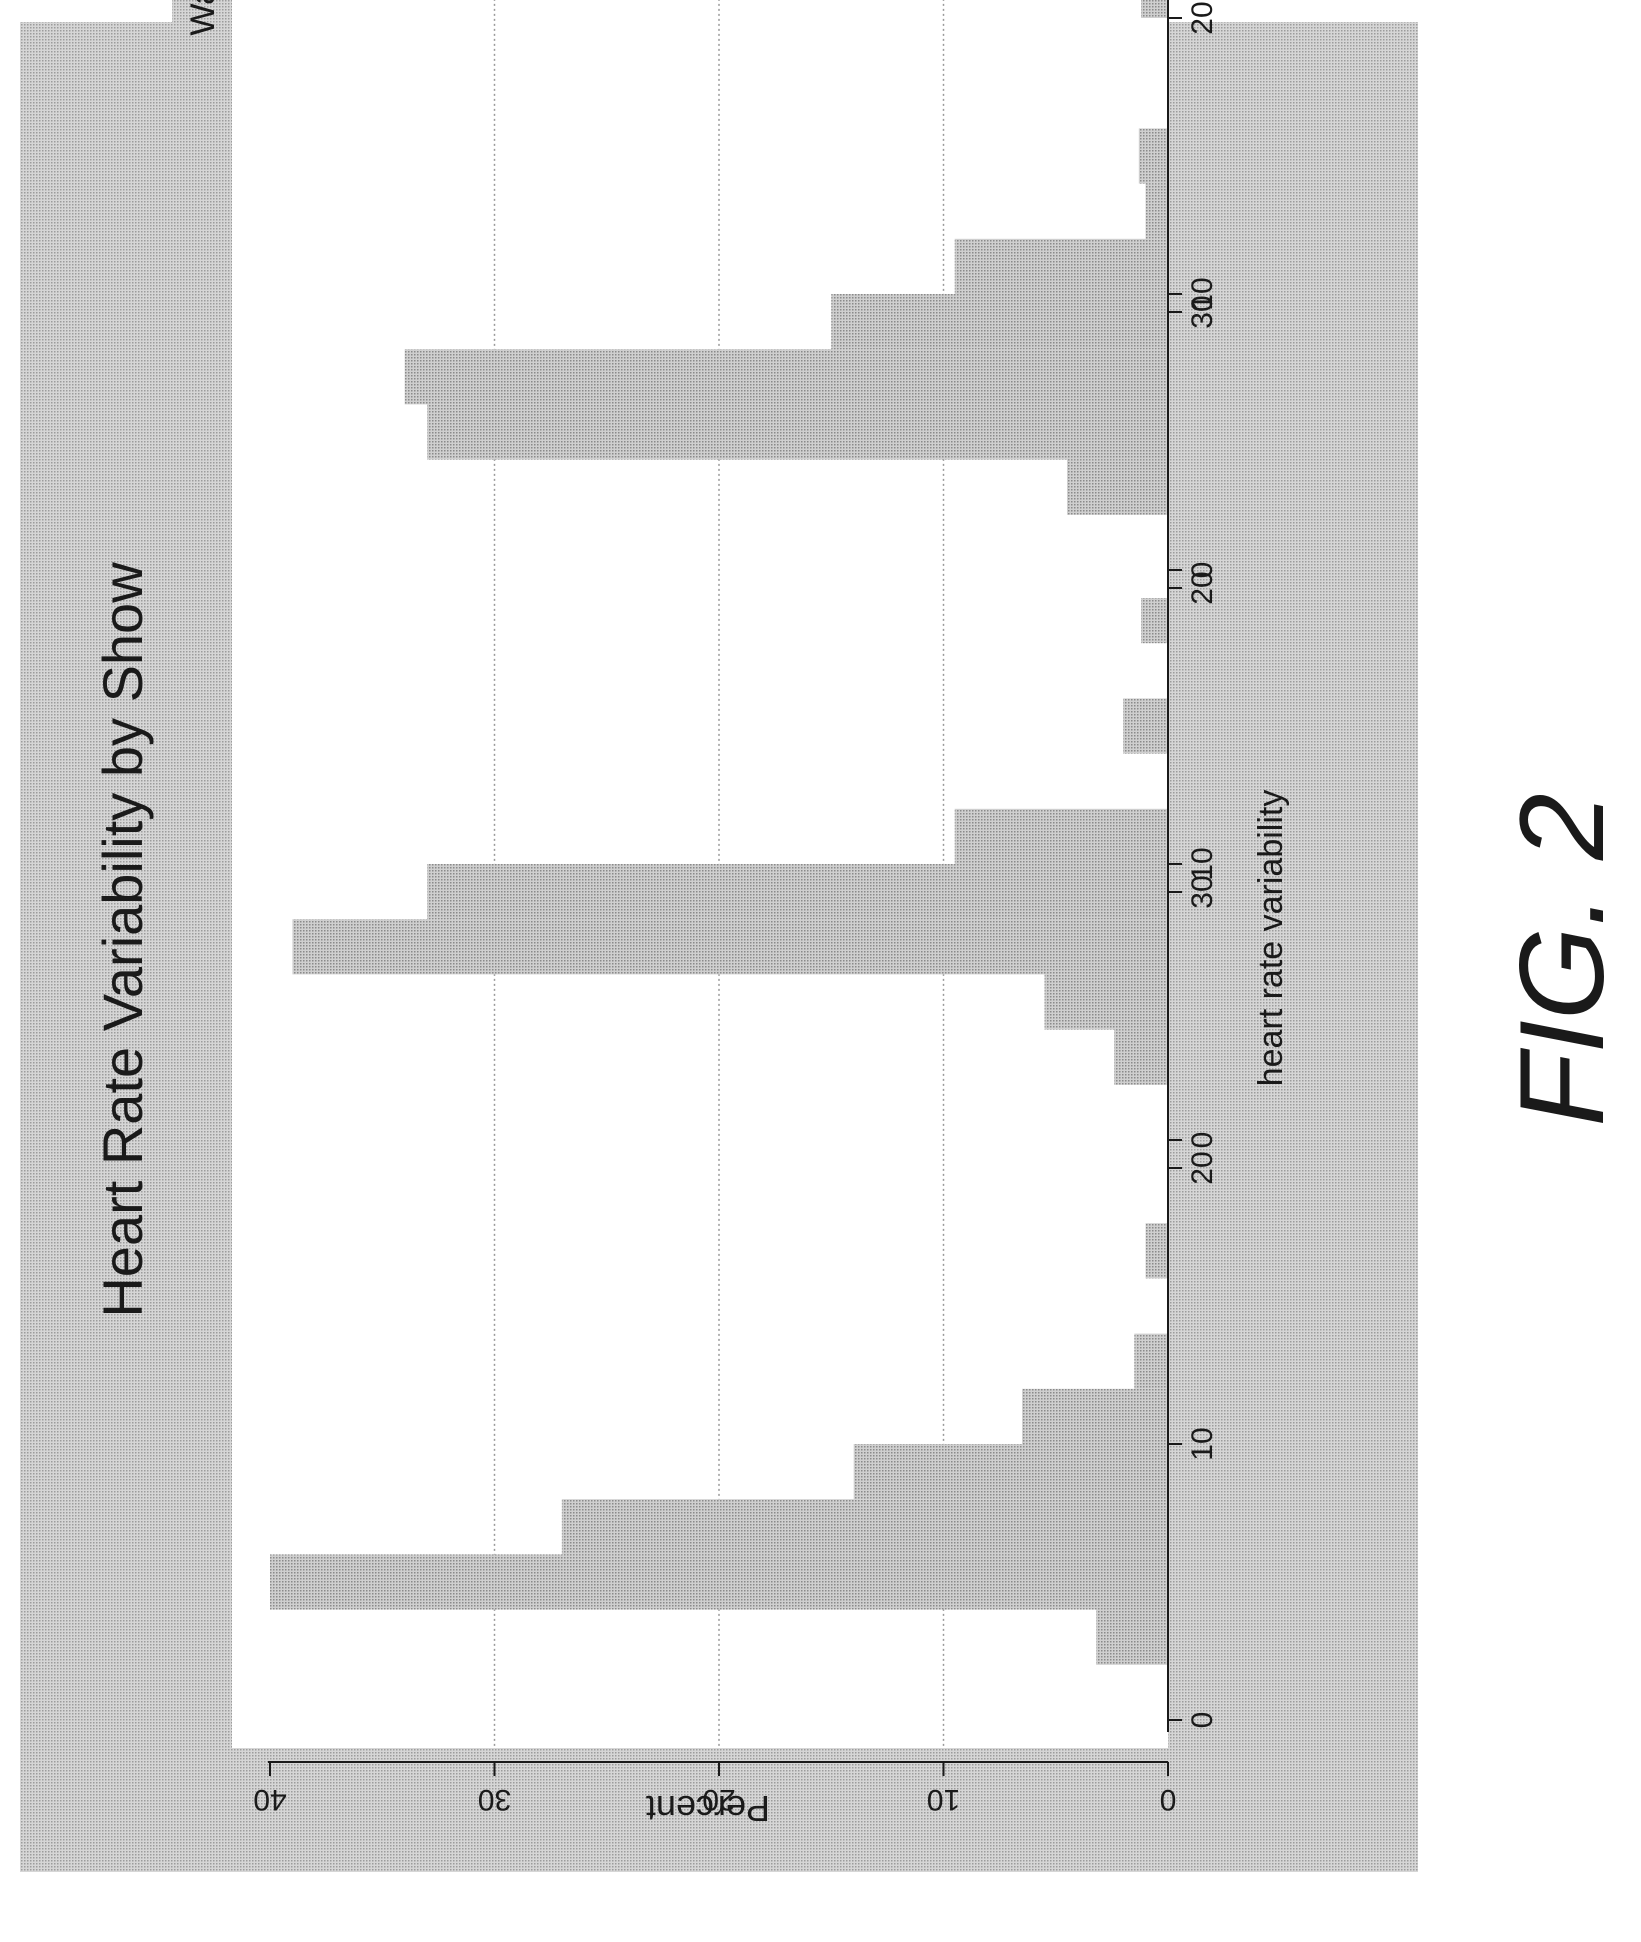 Image resolution: width=1641 pixels, height=1942 pixels. What do you see at coordinates (1168, 1799) in the screenshot?
I see `y-tick-label: 0` at bounding box center [1168, 1799].